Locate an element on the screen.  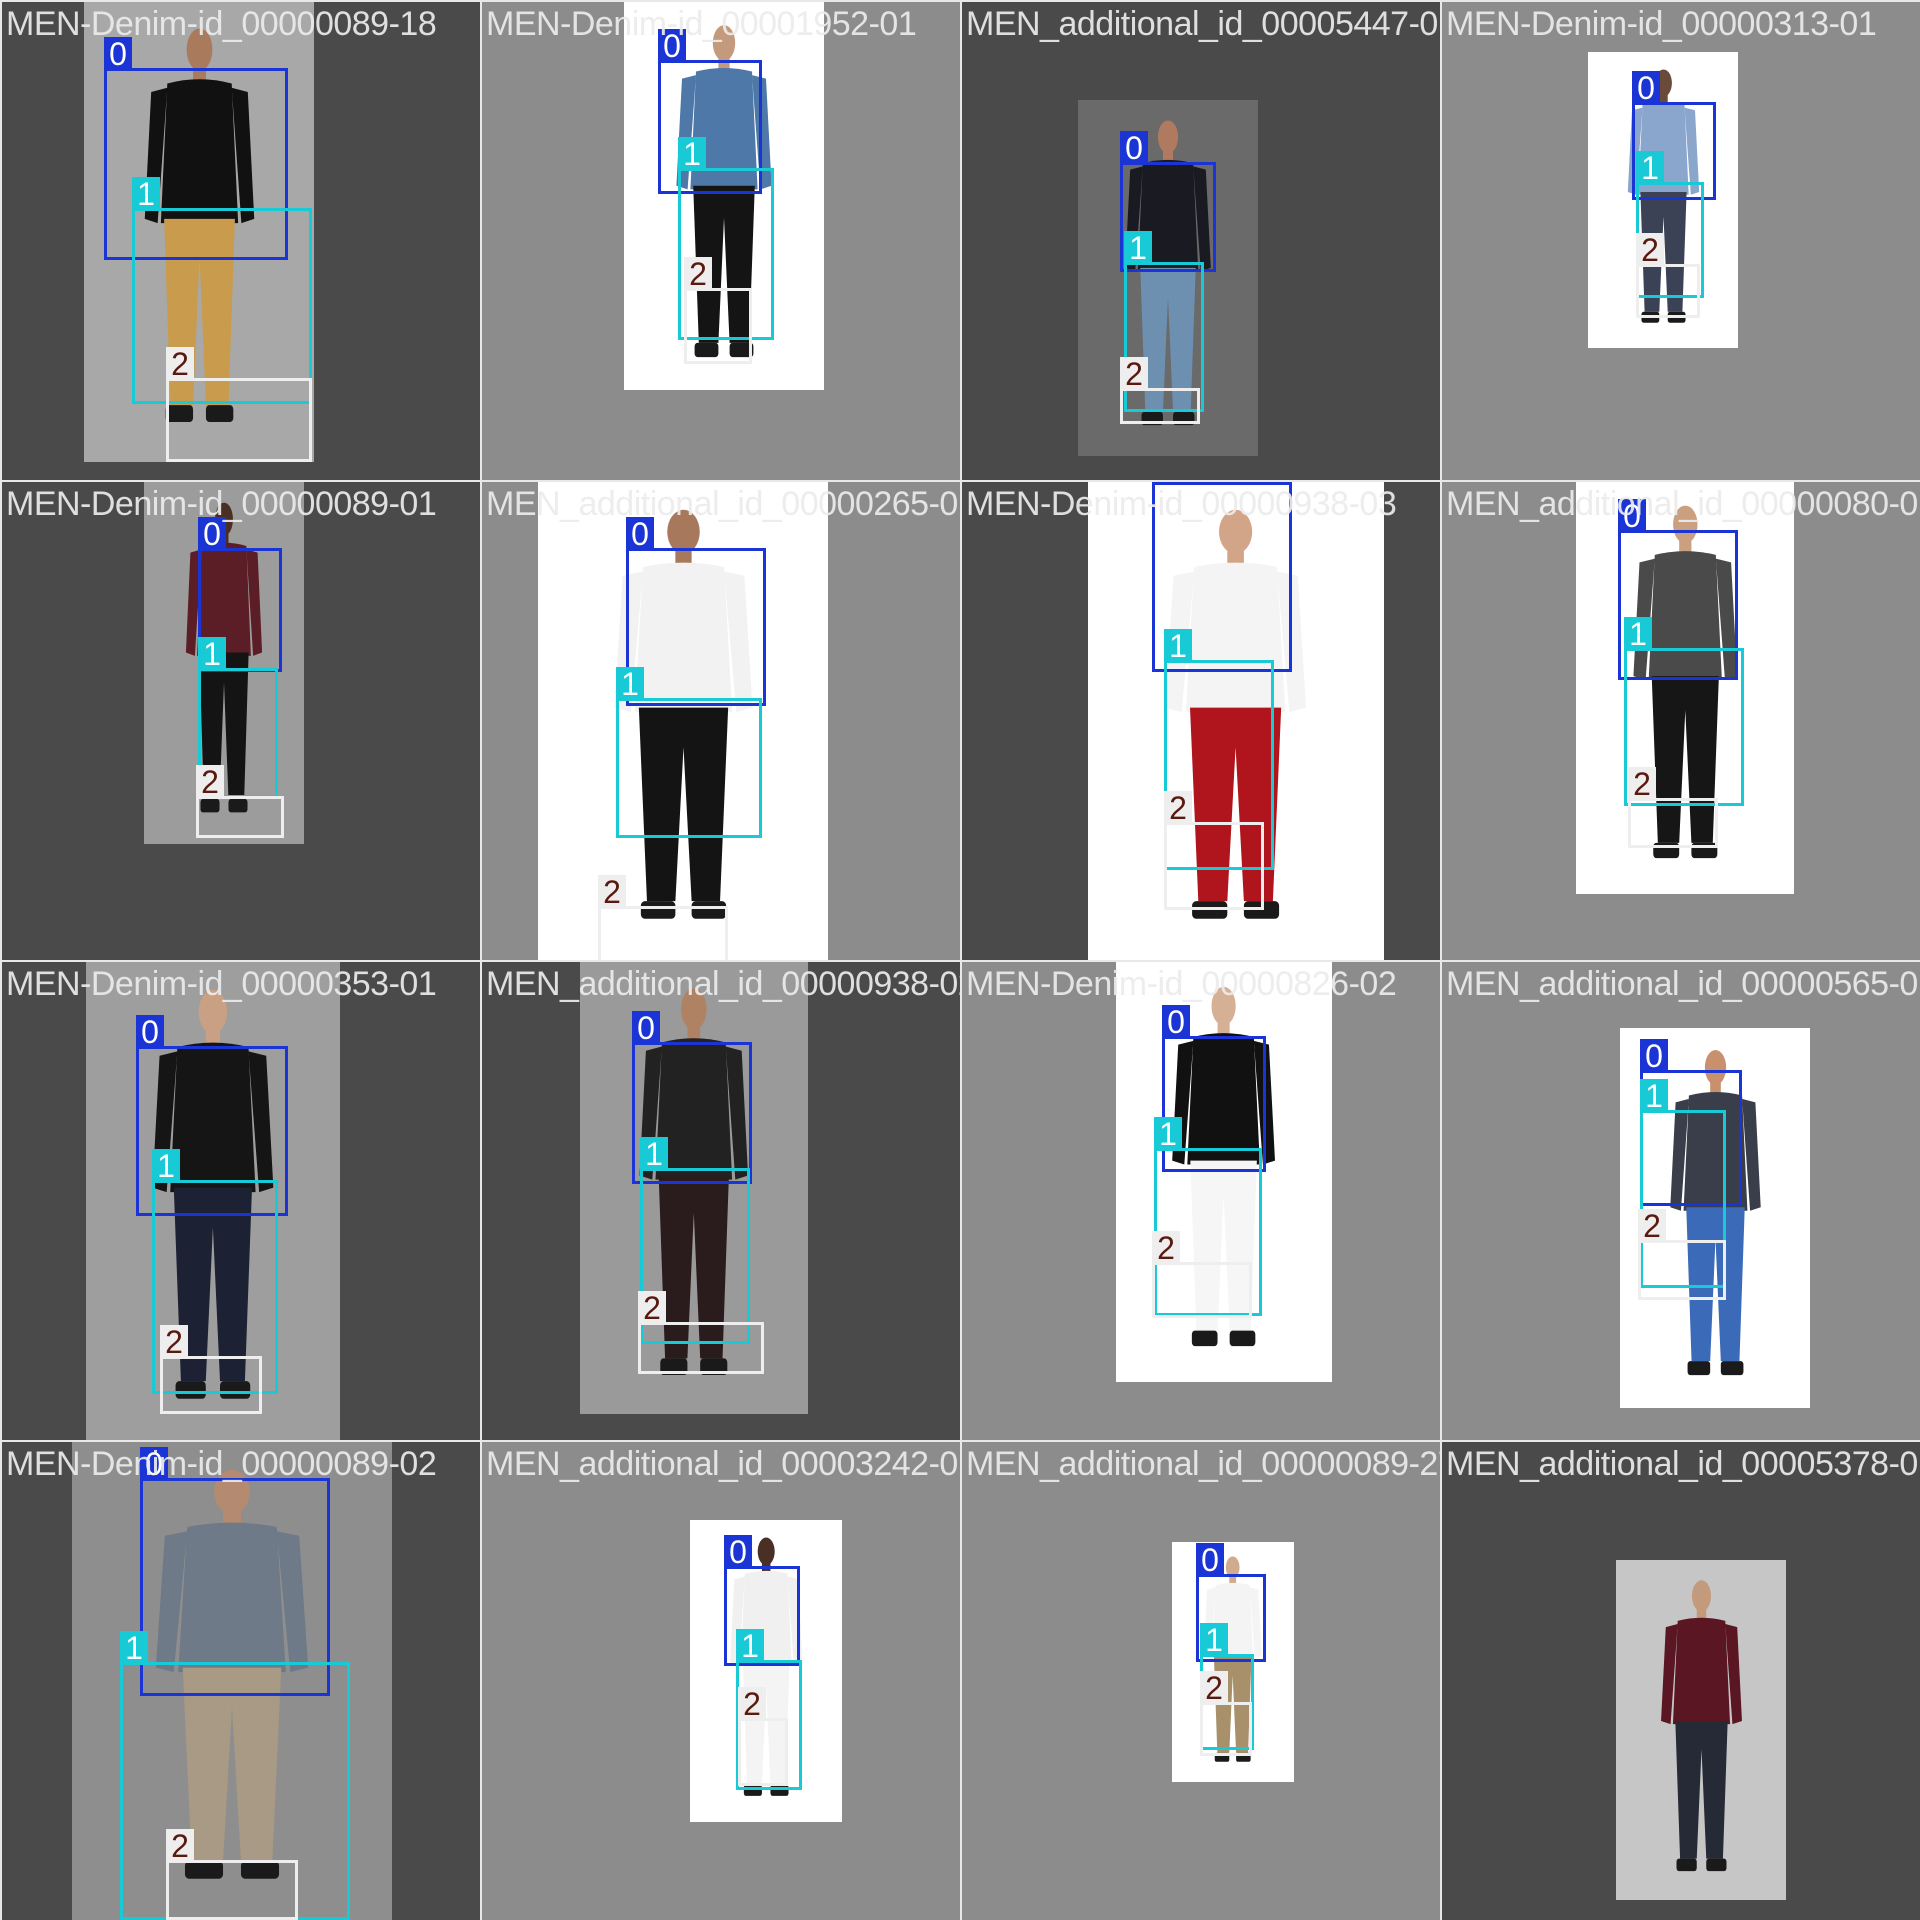
image-tile: 0 1 2 MEN-Denim-id_00000313-01 is located at coordinates (1681, 241).